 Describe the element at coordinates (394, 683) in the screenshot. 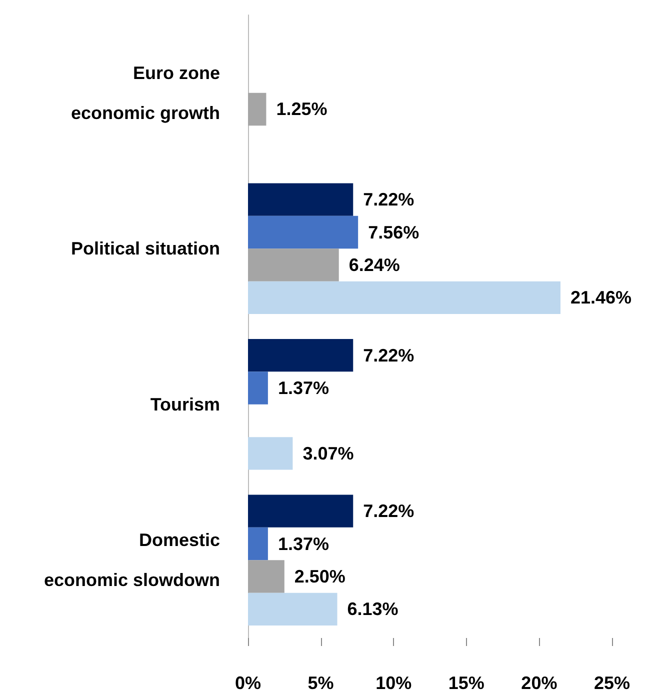

I see `x-tick-label: 10%` at that location.